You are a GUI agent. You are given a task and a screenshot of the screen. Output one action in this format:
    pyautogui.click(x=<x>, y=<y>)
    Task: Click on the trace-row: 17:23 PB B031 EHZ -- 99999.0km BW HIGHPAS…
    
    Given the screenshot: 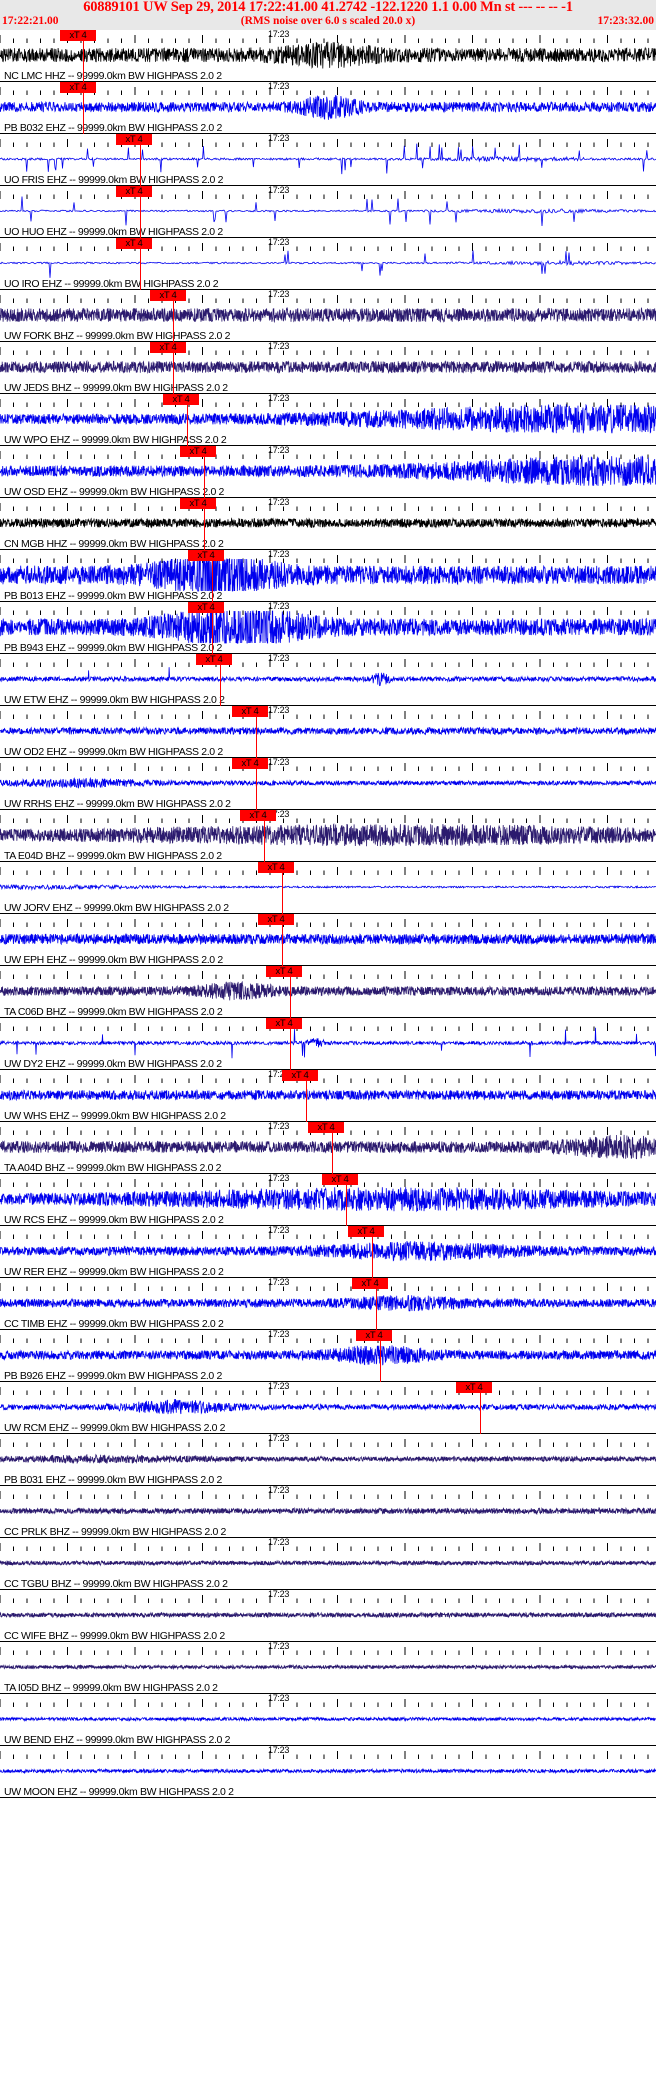 What is the action you would take?
    pyautogui.click(x=328, y=1460)
    